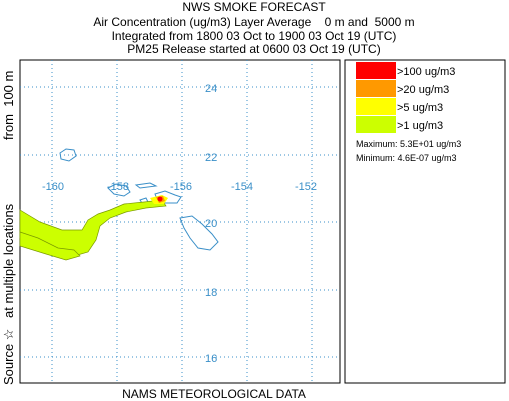 The width and height of the screenshot is (509, 401). I want to click on legend-label: >1 ug/m3, so click(420, 126).